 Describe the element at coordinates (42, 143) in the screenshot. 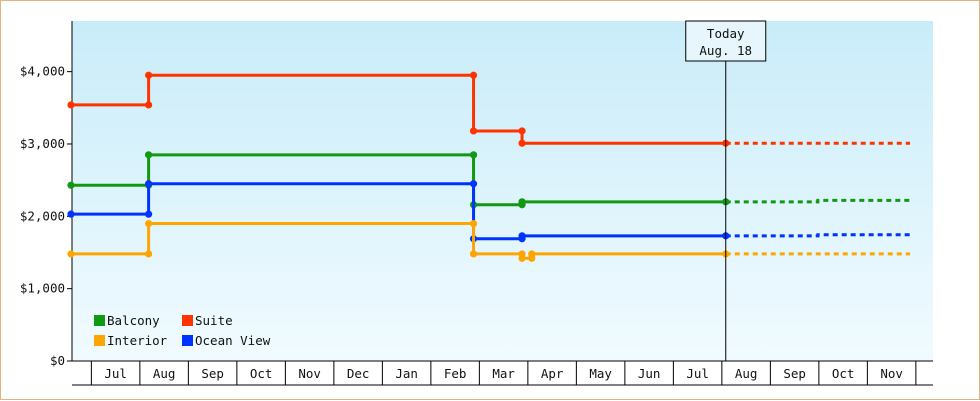

I see `y-tick-label: $3,000` at that location.